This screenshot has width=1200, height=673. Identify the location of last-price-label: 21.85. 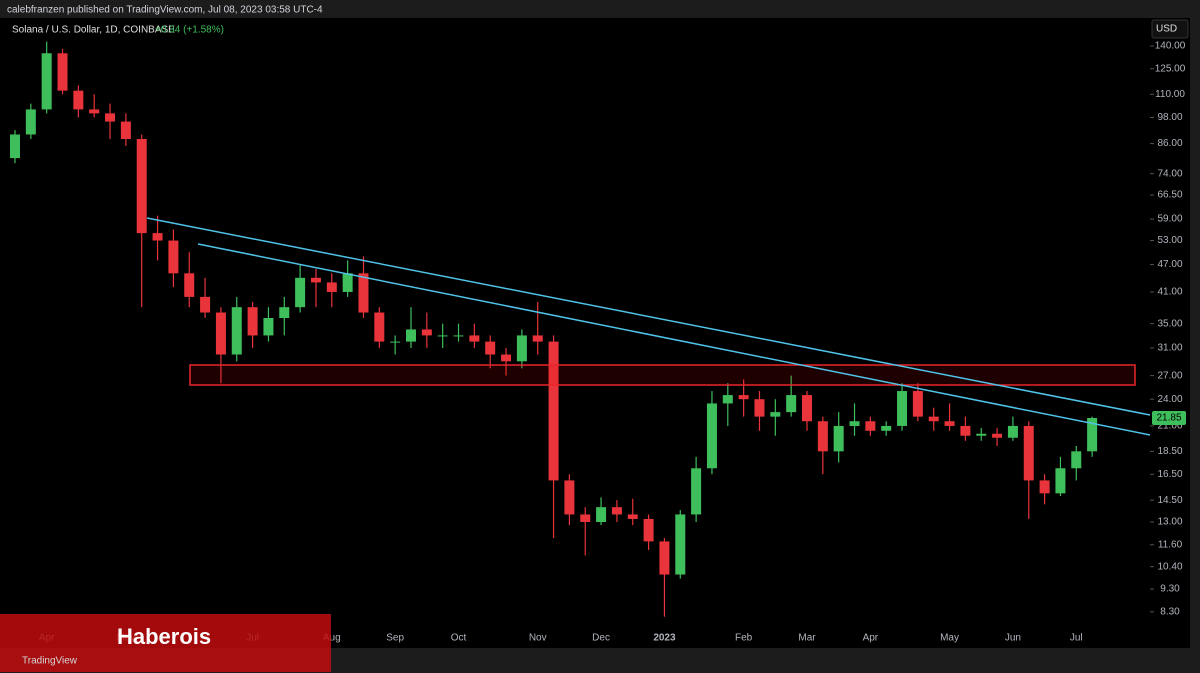
(1168, 418).